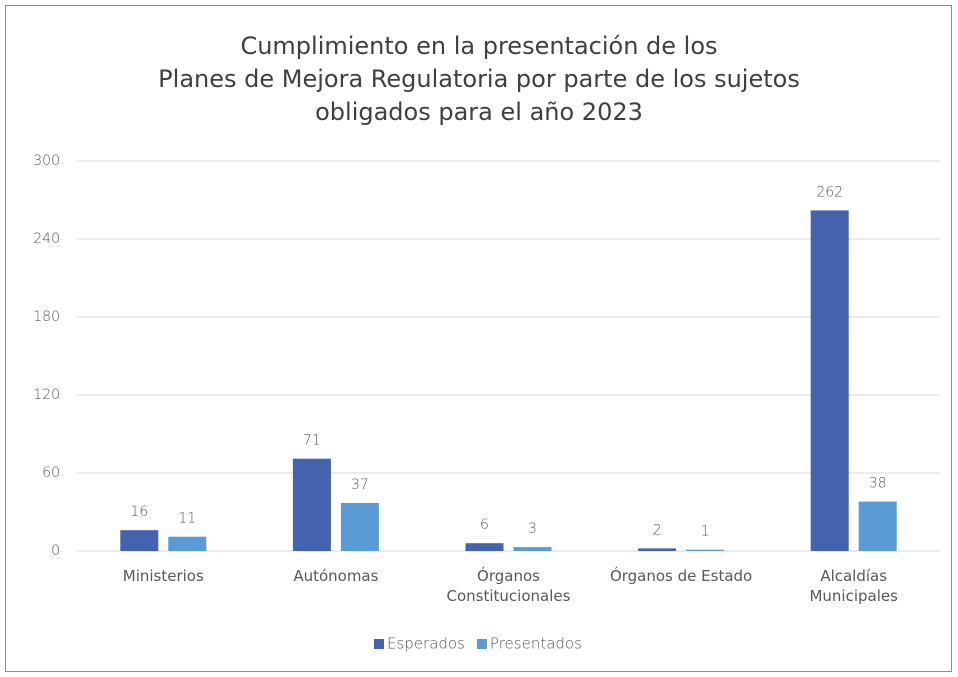  What do you see at coordinates (51, 473) in the screenshot?
I see `y-tick-label: 60` at bounding box center [51, 473].